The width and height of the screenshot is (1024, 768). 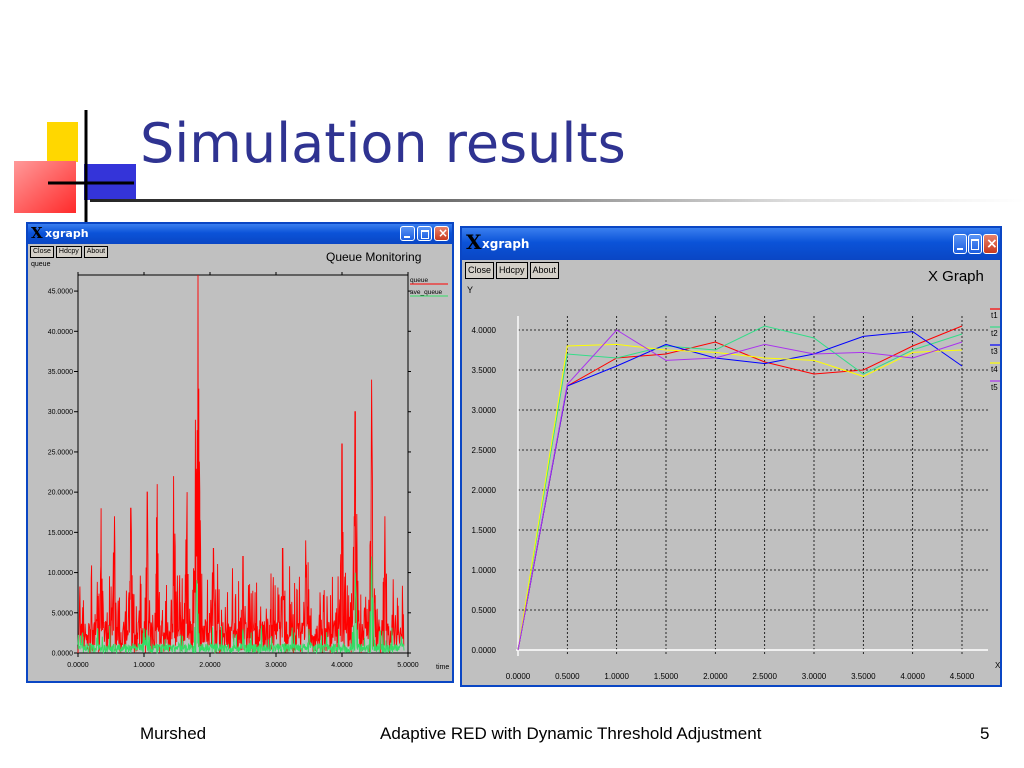 I want to click on left-window-titlebar: X xgraph ×, so click(x=240, y=234).